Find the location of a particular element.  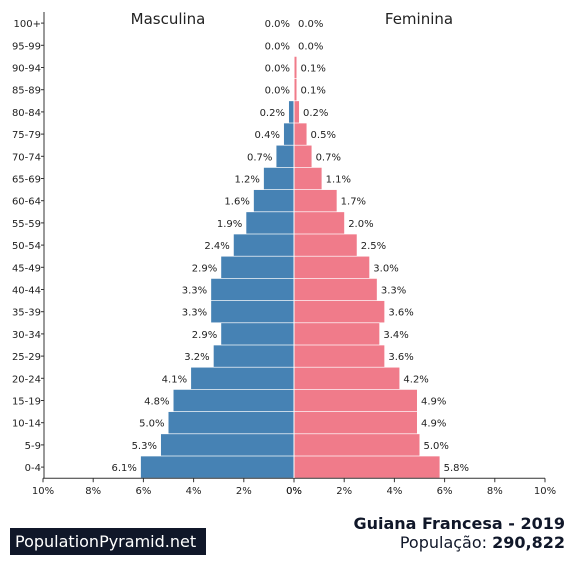

data-label-feminina: 3.0% is located at coordinates (385, 268).